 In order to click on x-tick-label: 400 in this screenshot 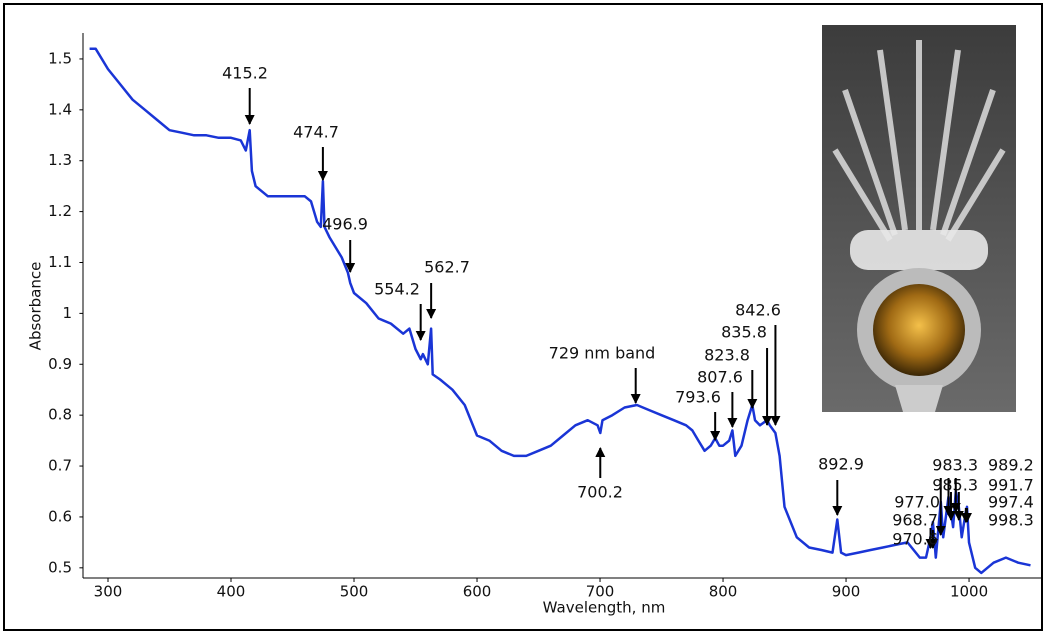, I will do `click(231, 592)`.